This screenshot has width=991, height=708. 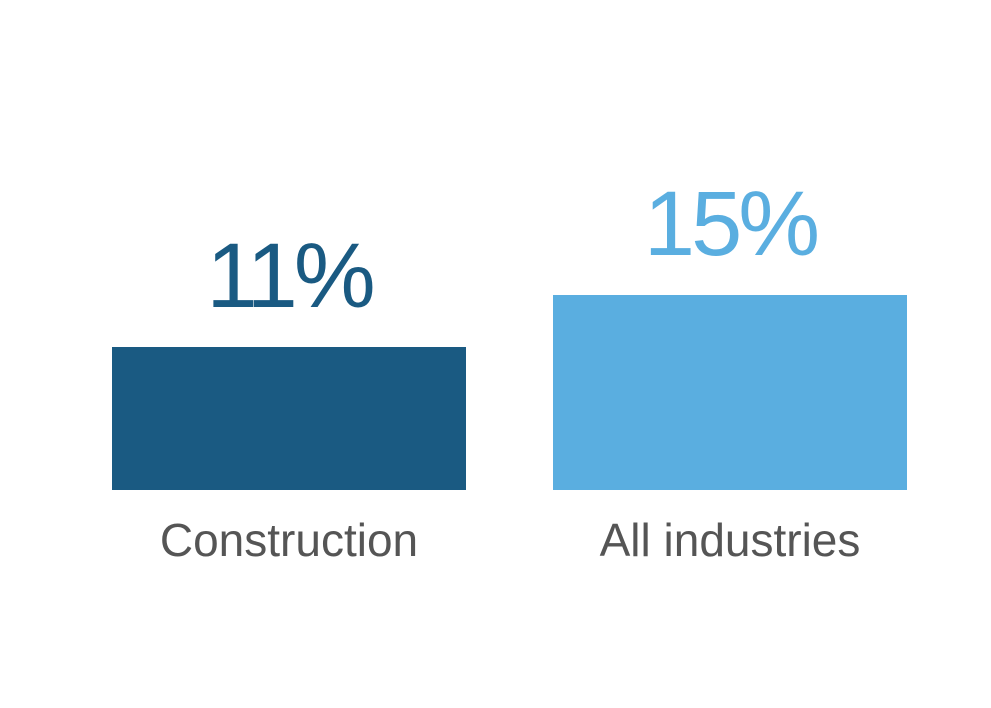 I want to click on data-label: 15%, so click(x=730, y=224).